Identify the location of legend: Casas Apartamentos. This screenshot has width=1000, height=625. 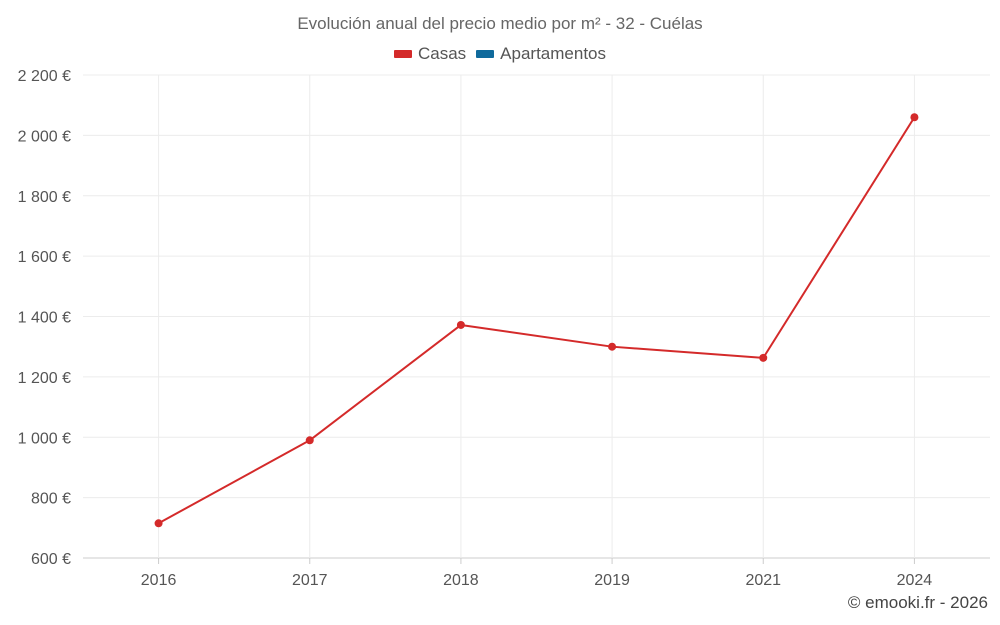
(500, 54).